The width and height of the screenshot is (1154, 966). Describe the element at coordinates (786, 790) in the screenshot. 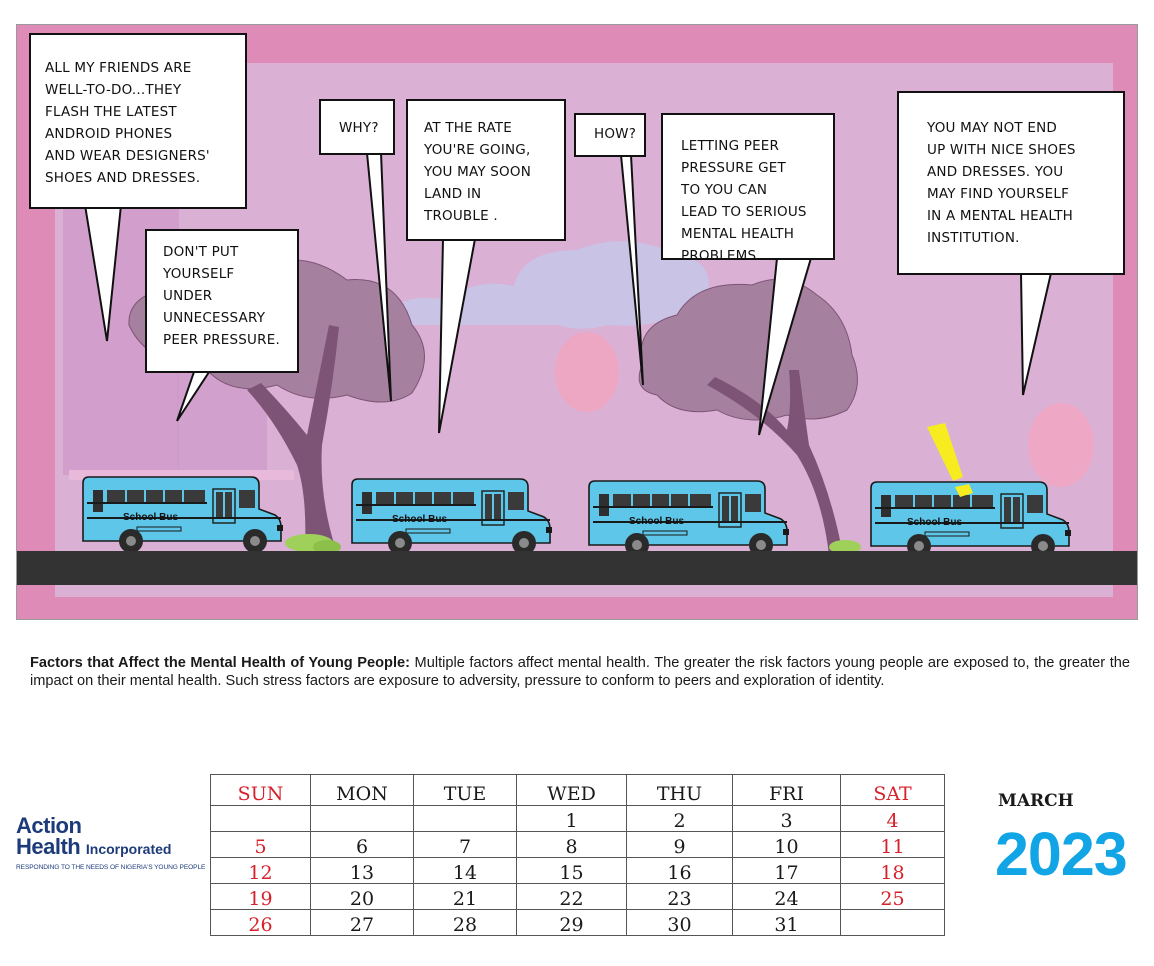

I see `day-header-fri: FRI` at that location.